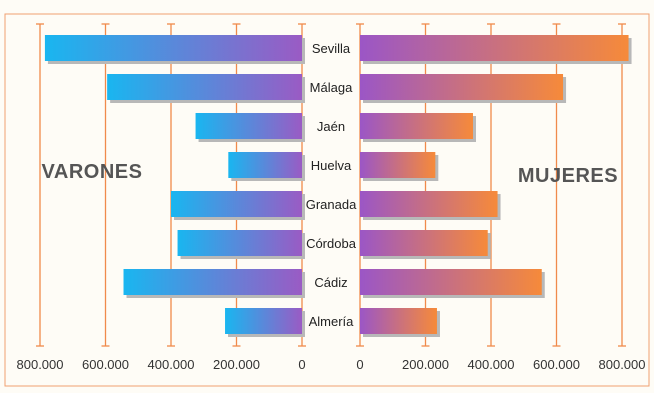  Describe the element at coordinates (556, 364) in the screenshot. I see `x-tick-label-right: 600.000` at that location.